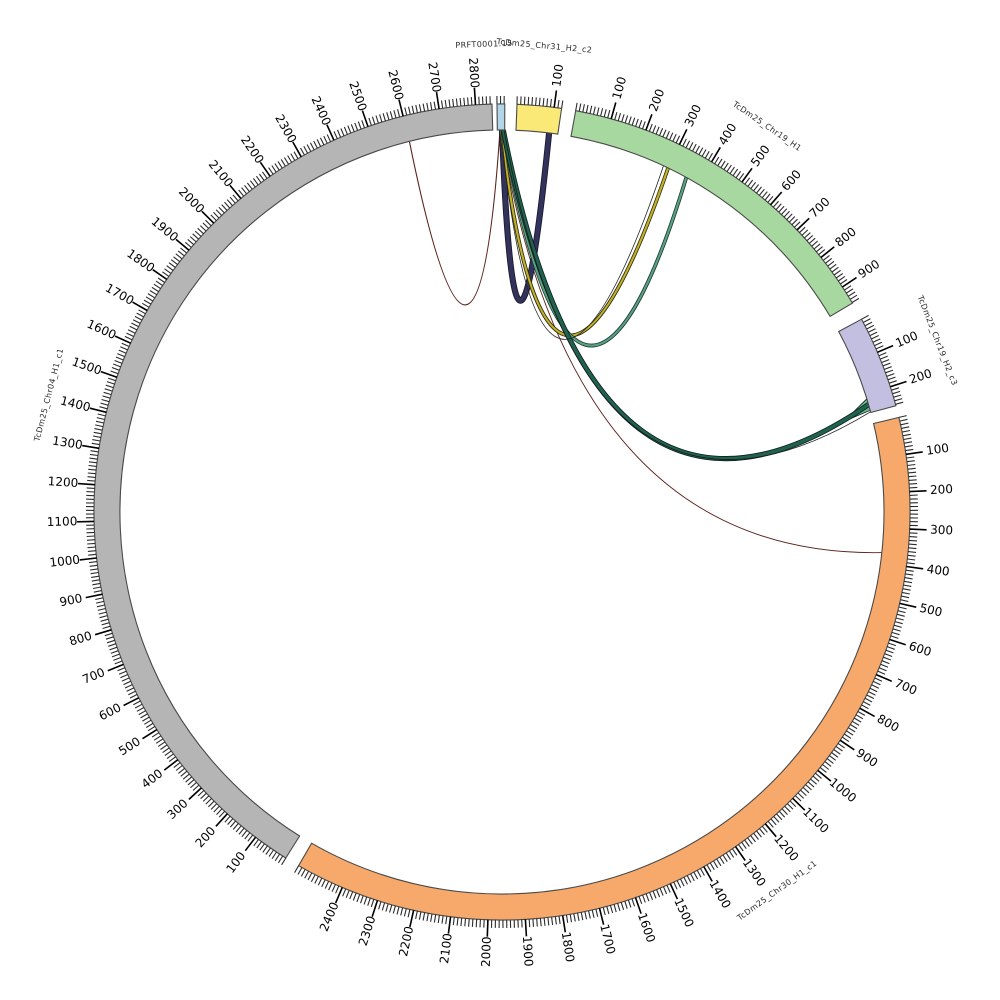 Image resolution: width=1000 pixels, height=1000 pixels. I want to click on chord-contig-to-chr19h1-thin, so click(582, 234).